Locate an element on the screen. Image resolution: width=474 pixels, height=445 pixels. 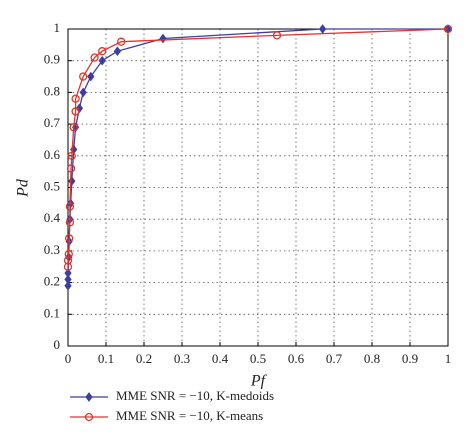
x-tick-label: 0.9 is located at coordinates (410, 358).